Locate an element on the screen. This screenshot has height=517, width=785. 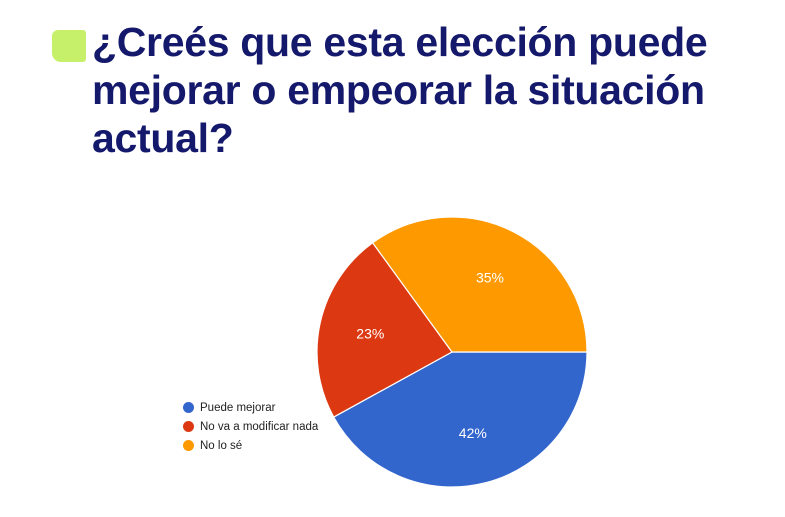
title-accent-square is located at coordinates (69, 46).